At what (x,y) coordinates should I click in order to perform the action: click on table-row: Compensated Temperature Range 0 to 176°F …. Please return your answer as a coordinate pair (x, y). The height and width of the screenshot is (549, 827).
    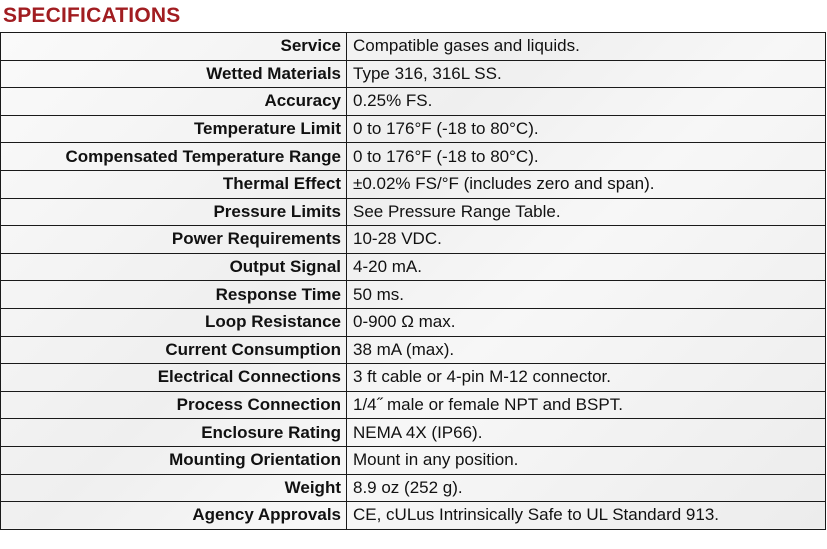
    Looking at the image, I should click on (413, 156).